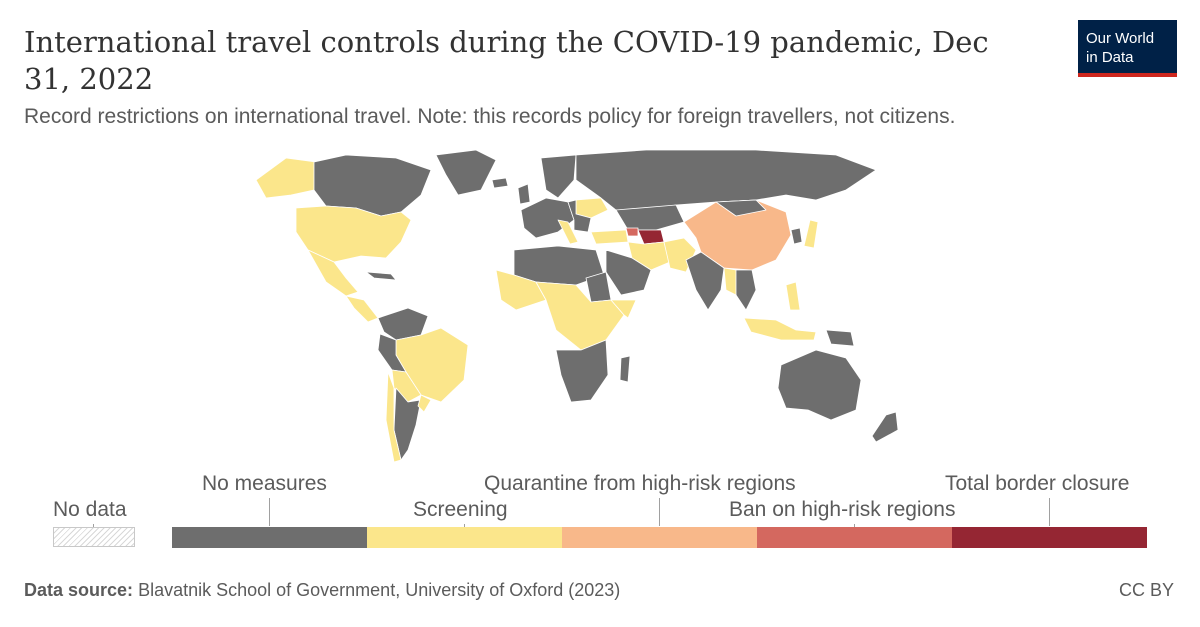  Describe the element at coordinates (659, 512) in the screenshot. I see `legend-tick-quarantine` at that location.